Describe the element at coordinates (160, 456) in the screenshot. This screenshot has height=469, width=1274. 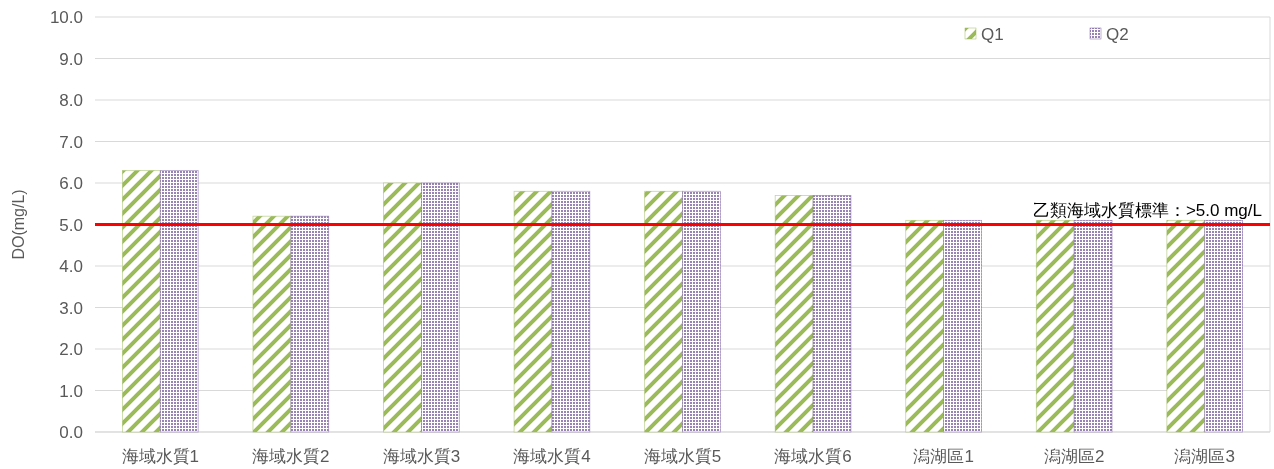
I see `x-tick-label: 海域水質1` at that location.